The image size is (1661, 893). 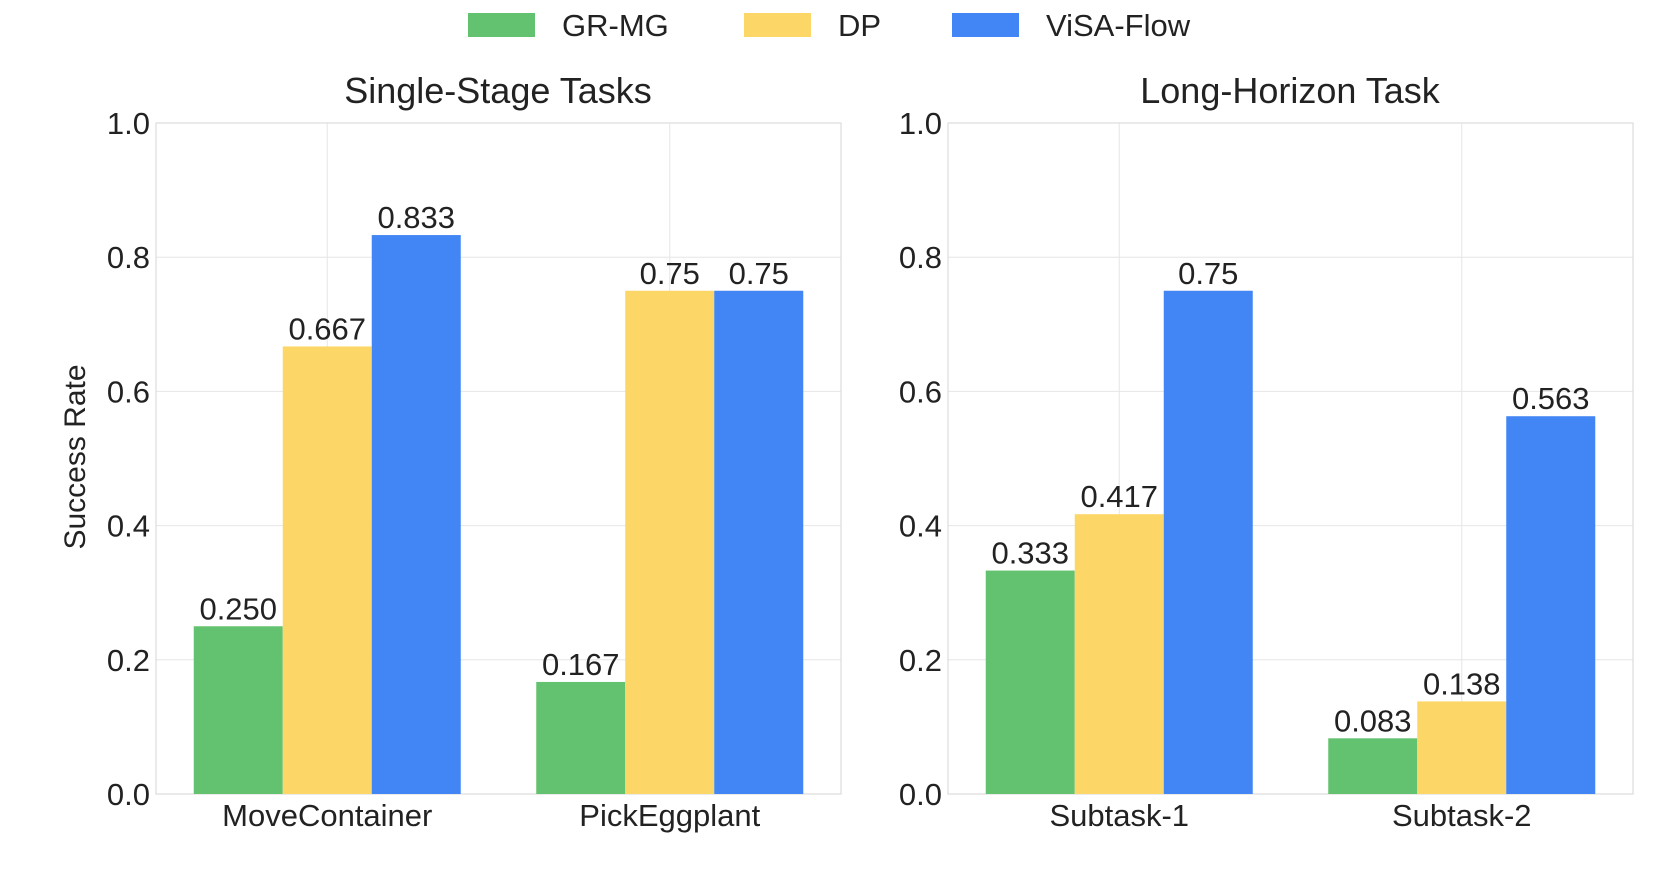 I want to click on data-label-gr-mg-subtask-1: 0.333, so click(x=1030, y=553).